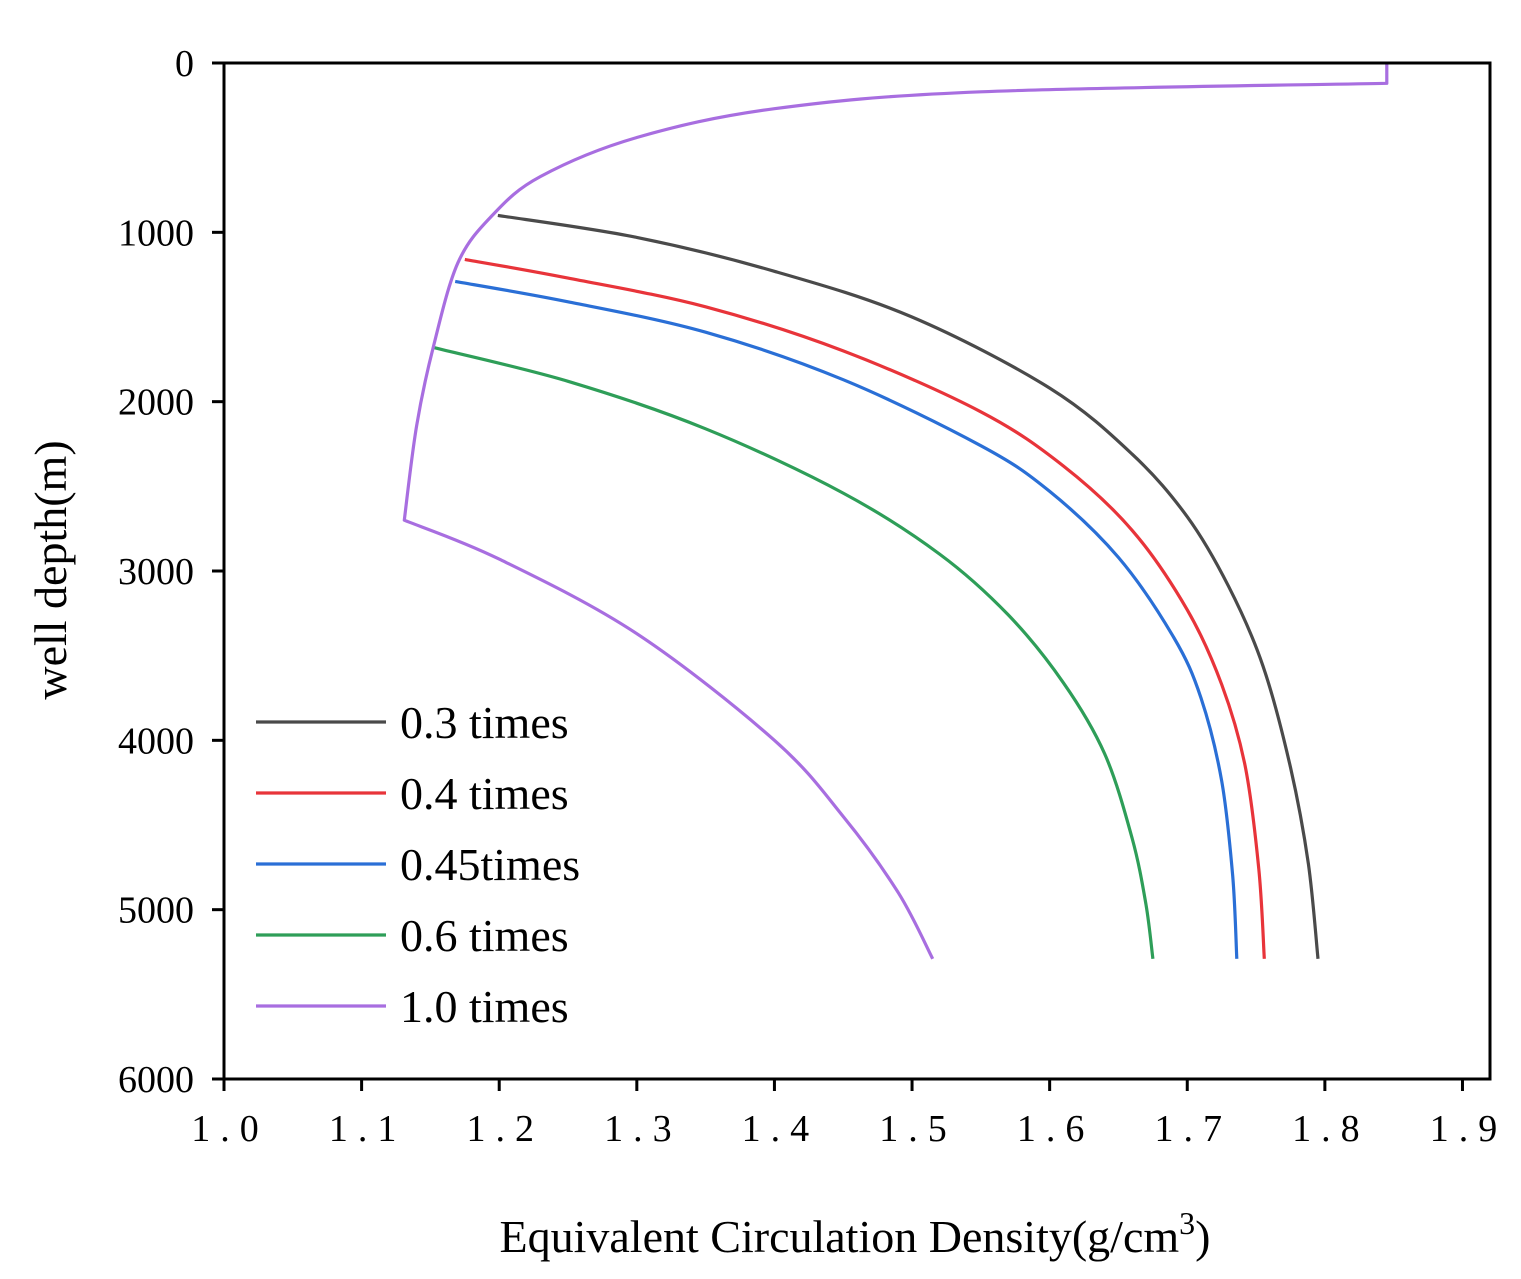  I want to click on y-tick-label: 3000, so click(156, 572).